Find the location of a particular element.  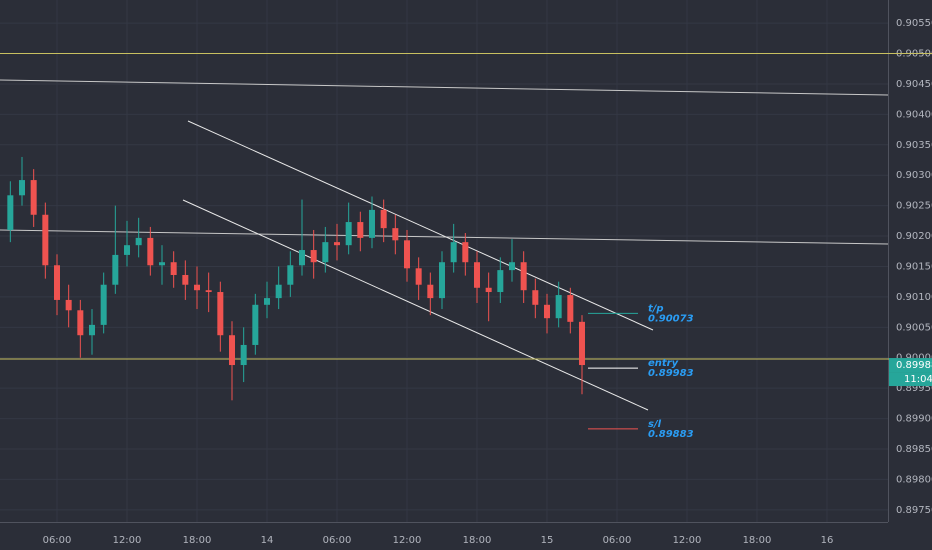

last-price-box is located at coordinates (910, 365).